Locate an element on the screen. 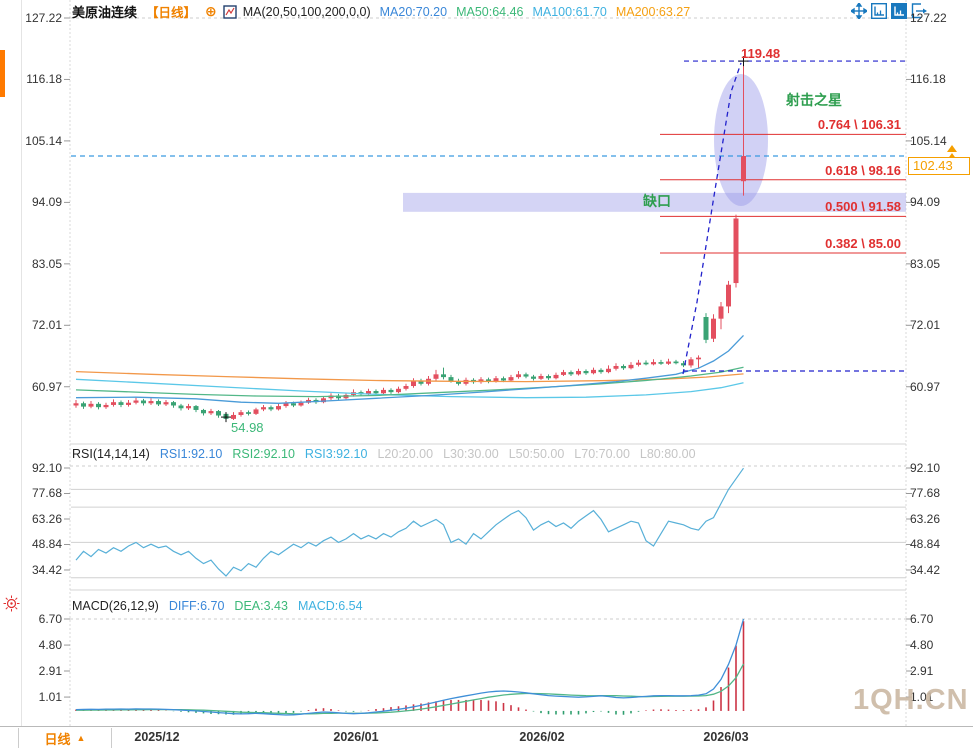 The height and width of the screenshot is (748, 973). move-tool-icon is located at coordinates (859, 11).